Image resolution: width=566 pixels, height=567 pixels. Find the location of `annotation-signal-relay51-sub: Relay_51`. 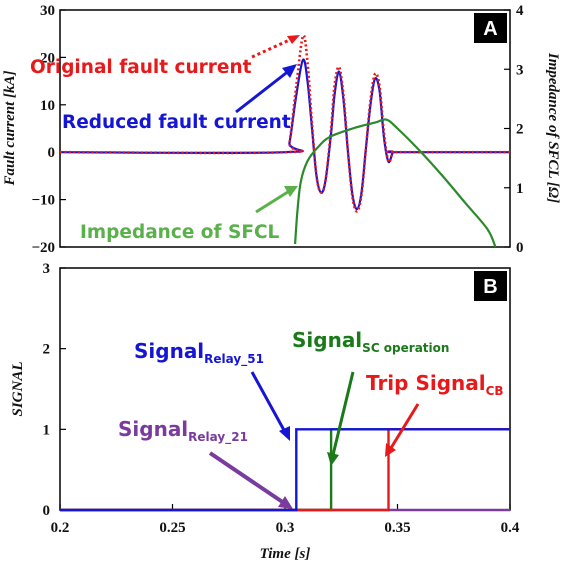

annotation-signal-relay51-sub: Relay_51 is located at coordinates (234, 359).